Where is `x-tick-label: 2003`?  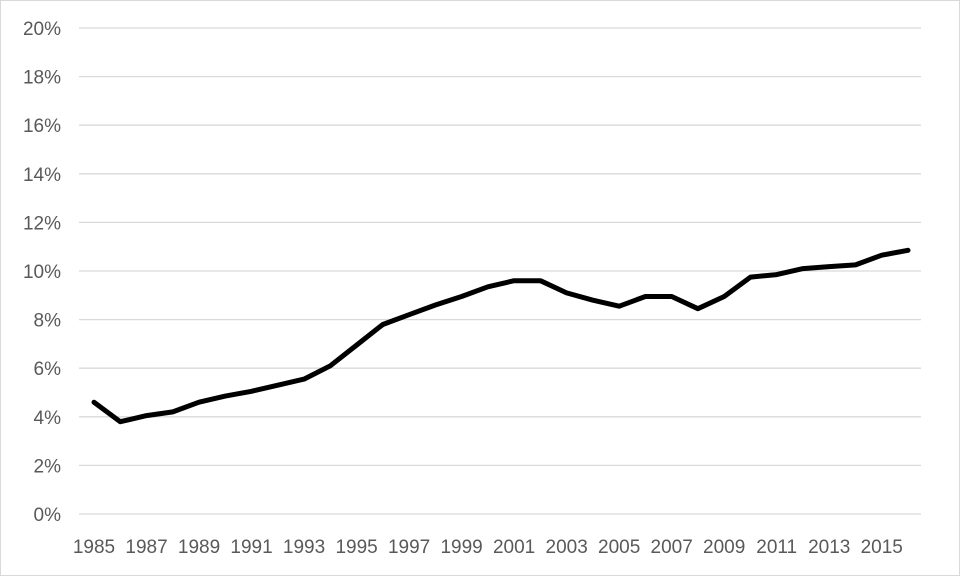 x-tick-label: 2003 is located at coordinates (567, 547).